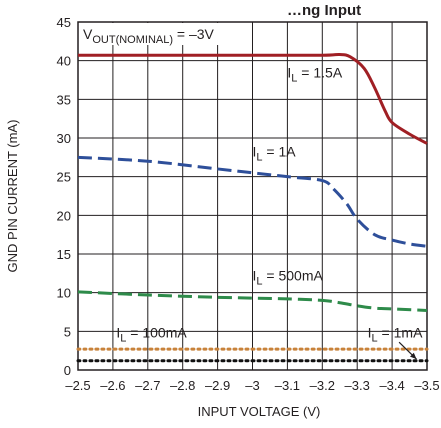 The width and height of the screenshot is (441, 428). Describe the element at coordinates (64, 22) in the screenshot. I see `y-tick-label: 45` at that location.